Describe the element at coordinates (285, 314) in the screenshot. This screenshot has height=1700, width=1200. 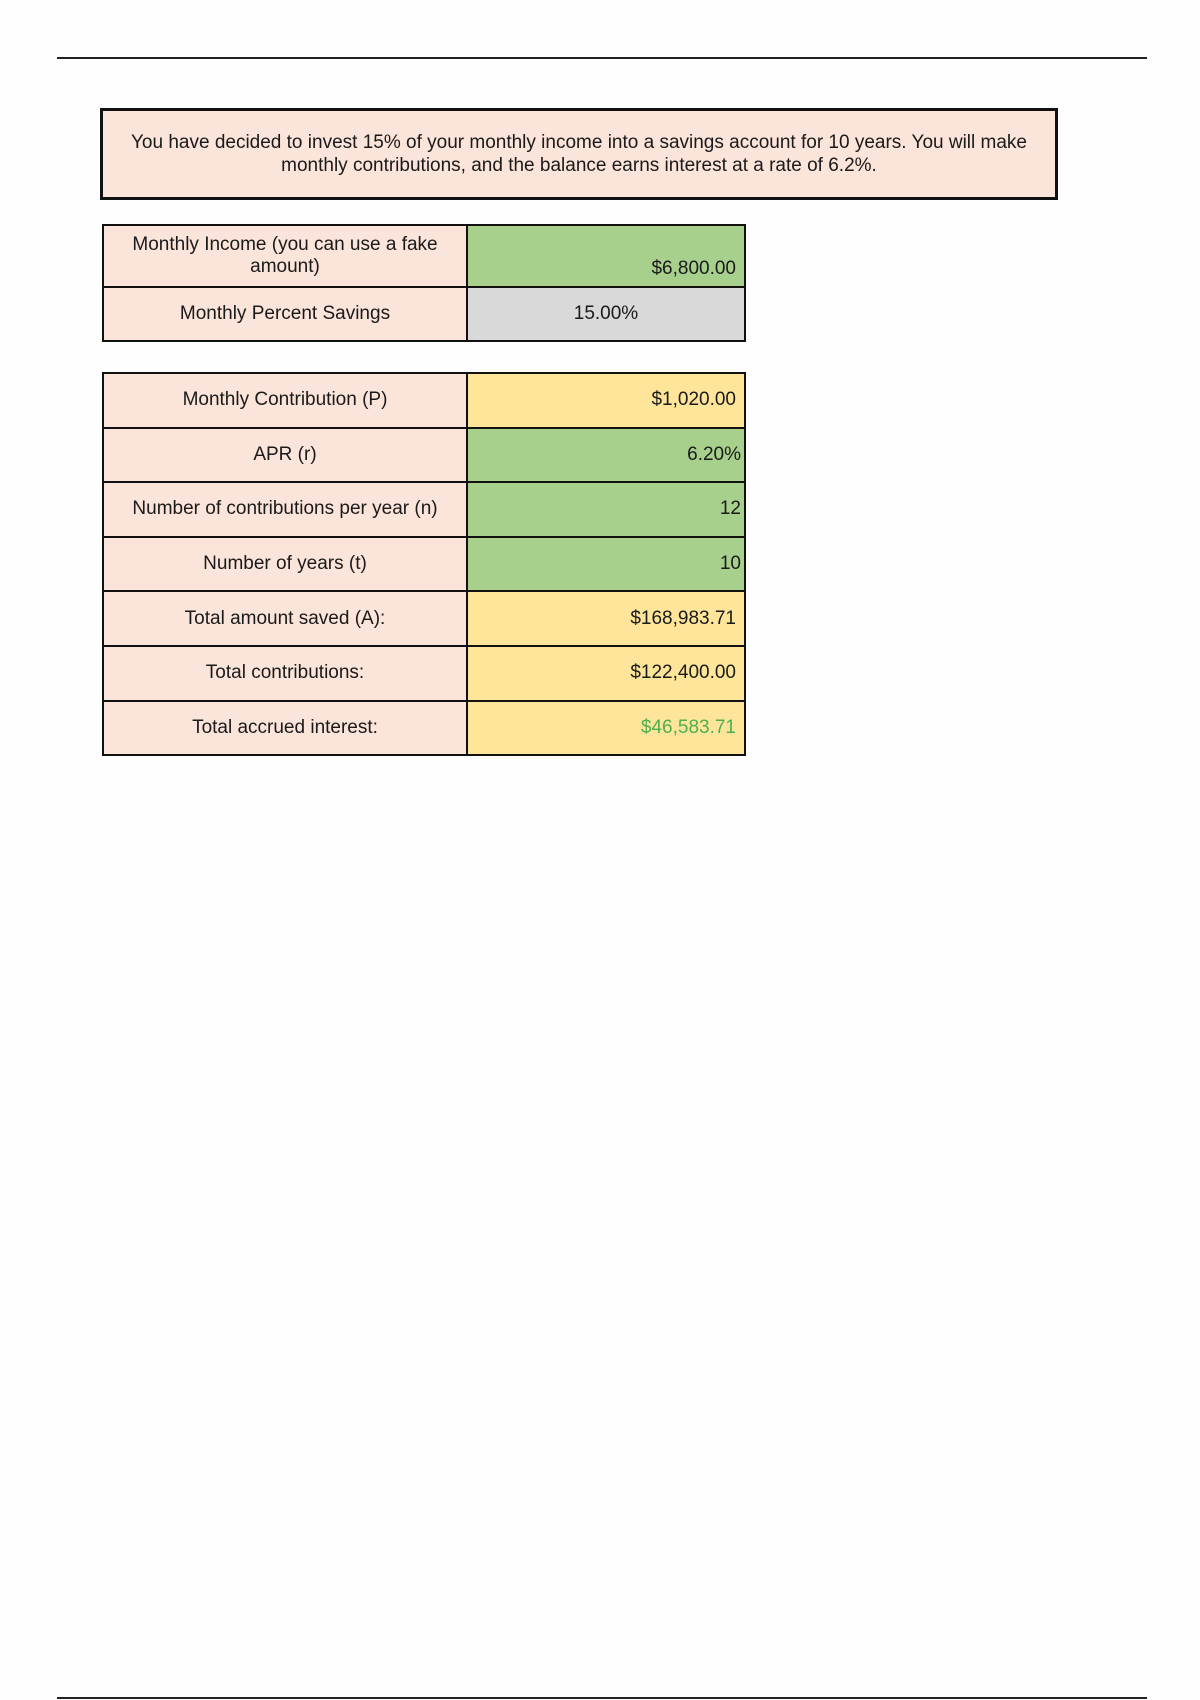
I see `monthly-percent-label: Monthly Percent Savings` at that location.